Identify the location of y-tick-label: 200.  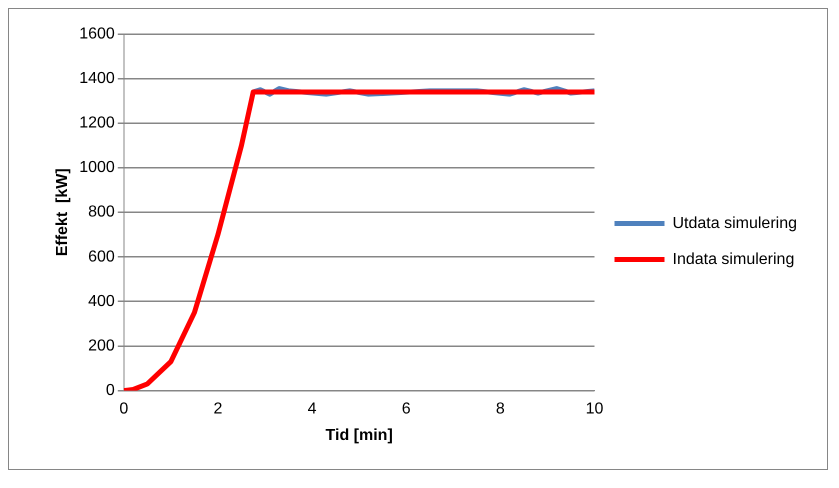
(101, 345).